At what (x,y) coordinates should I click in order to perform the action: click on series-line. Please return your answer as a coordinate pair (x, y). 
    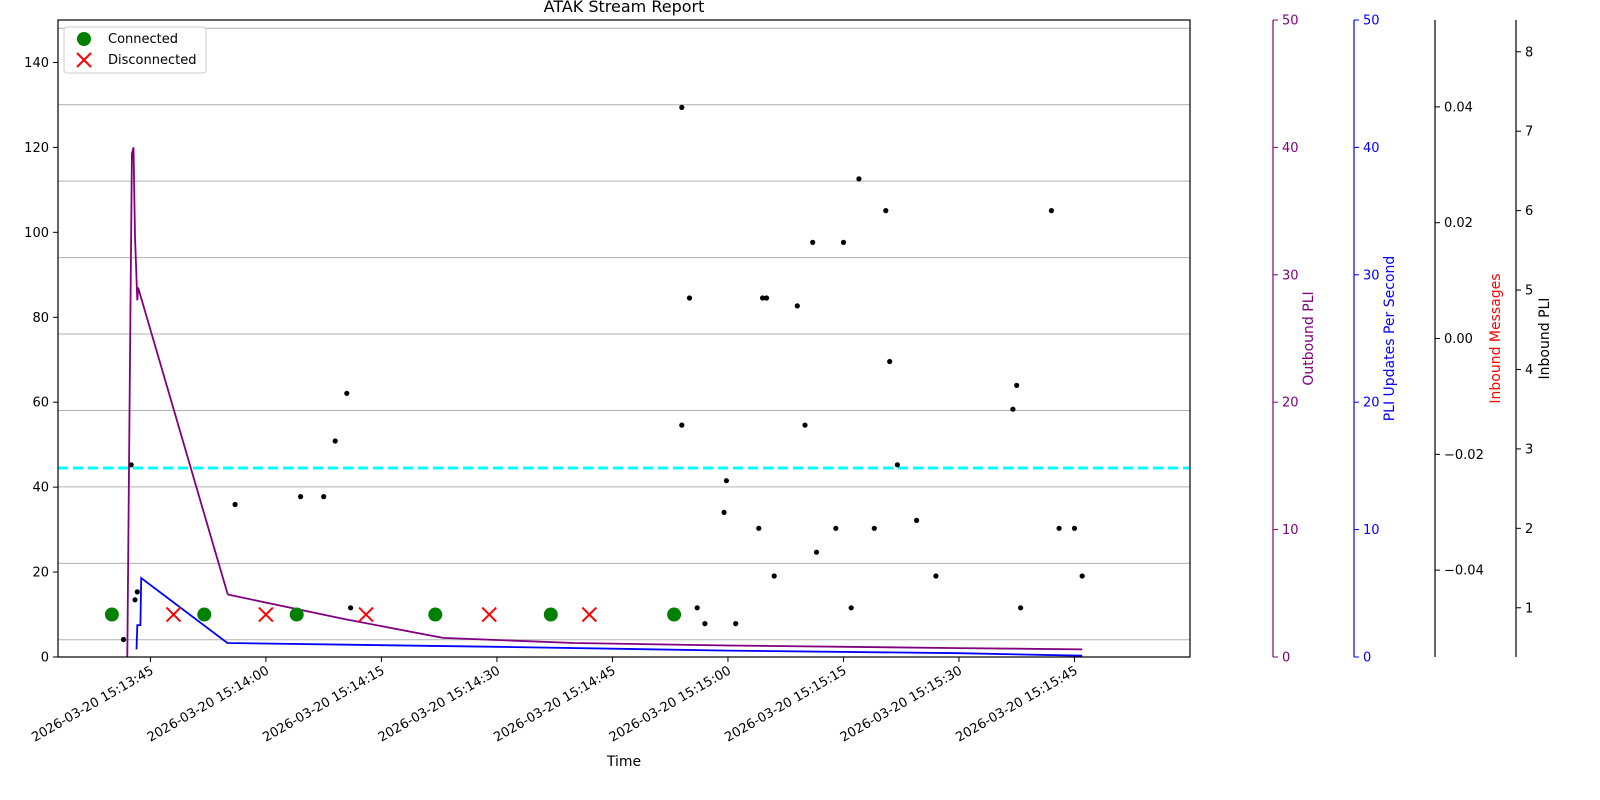
    Looking at the image, I should click on (609, 616).